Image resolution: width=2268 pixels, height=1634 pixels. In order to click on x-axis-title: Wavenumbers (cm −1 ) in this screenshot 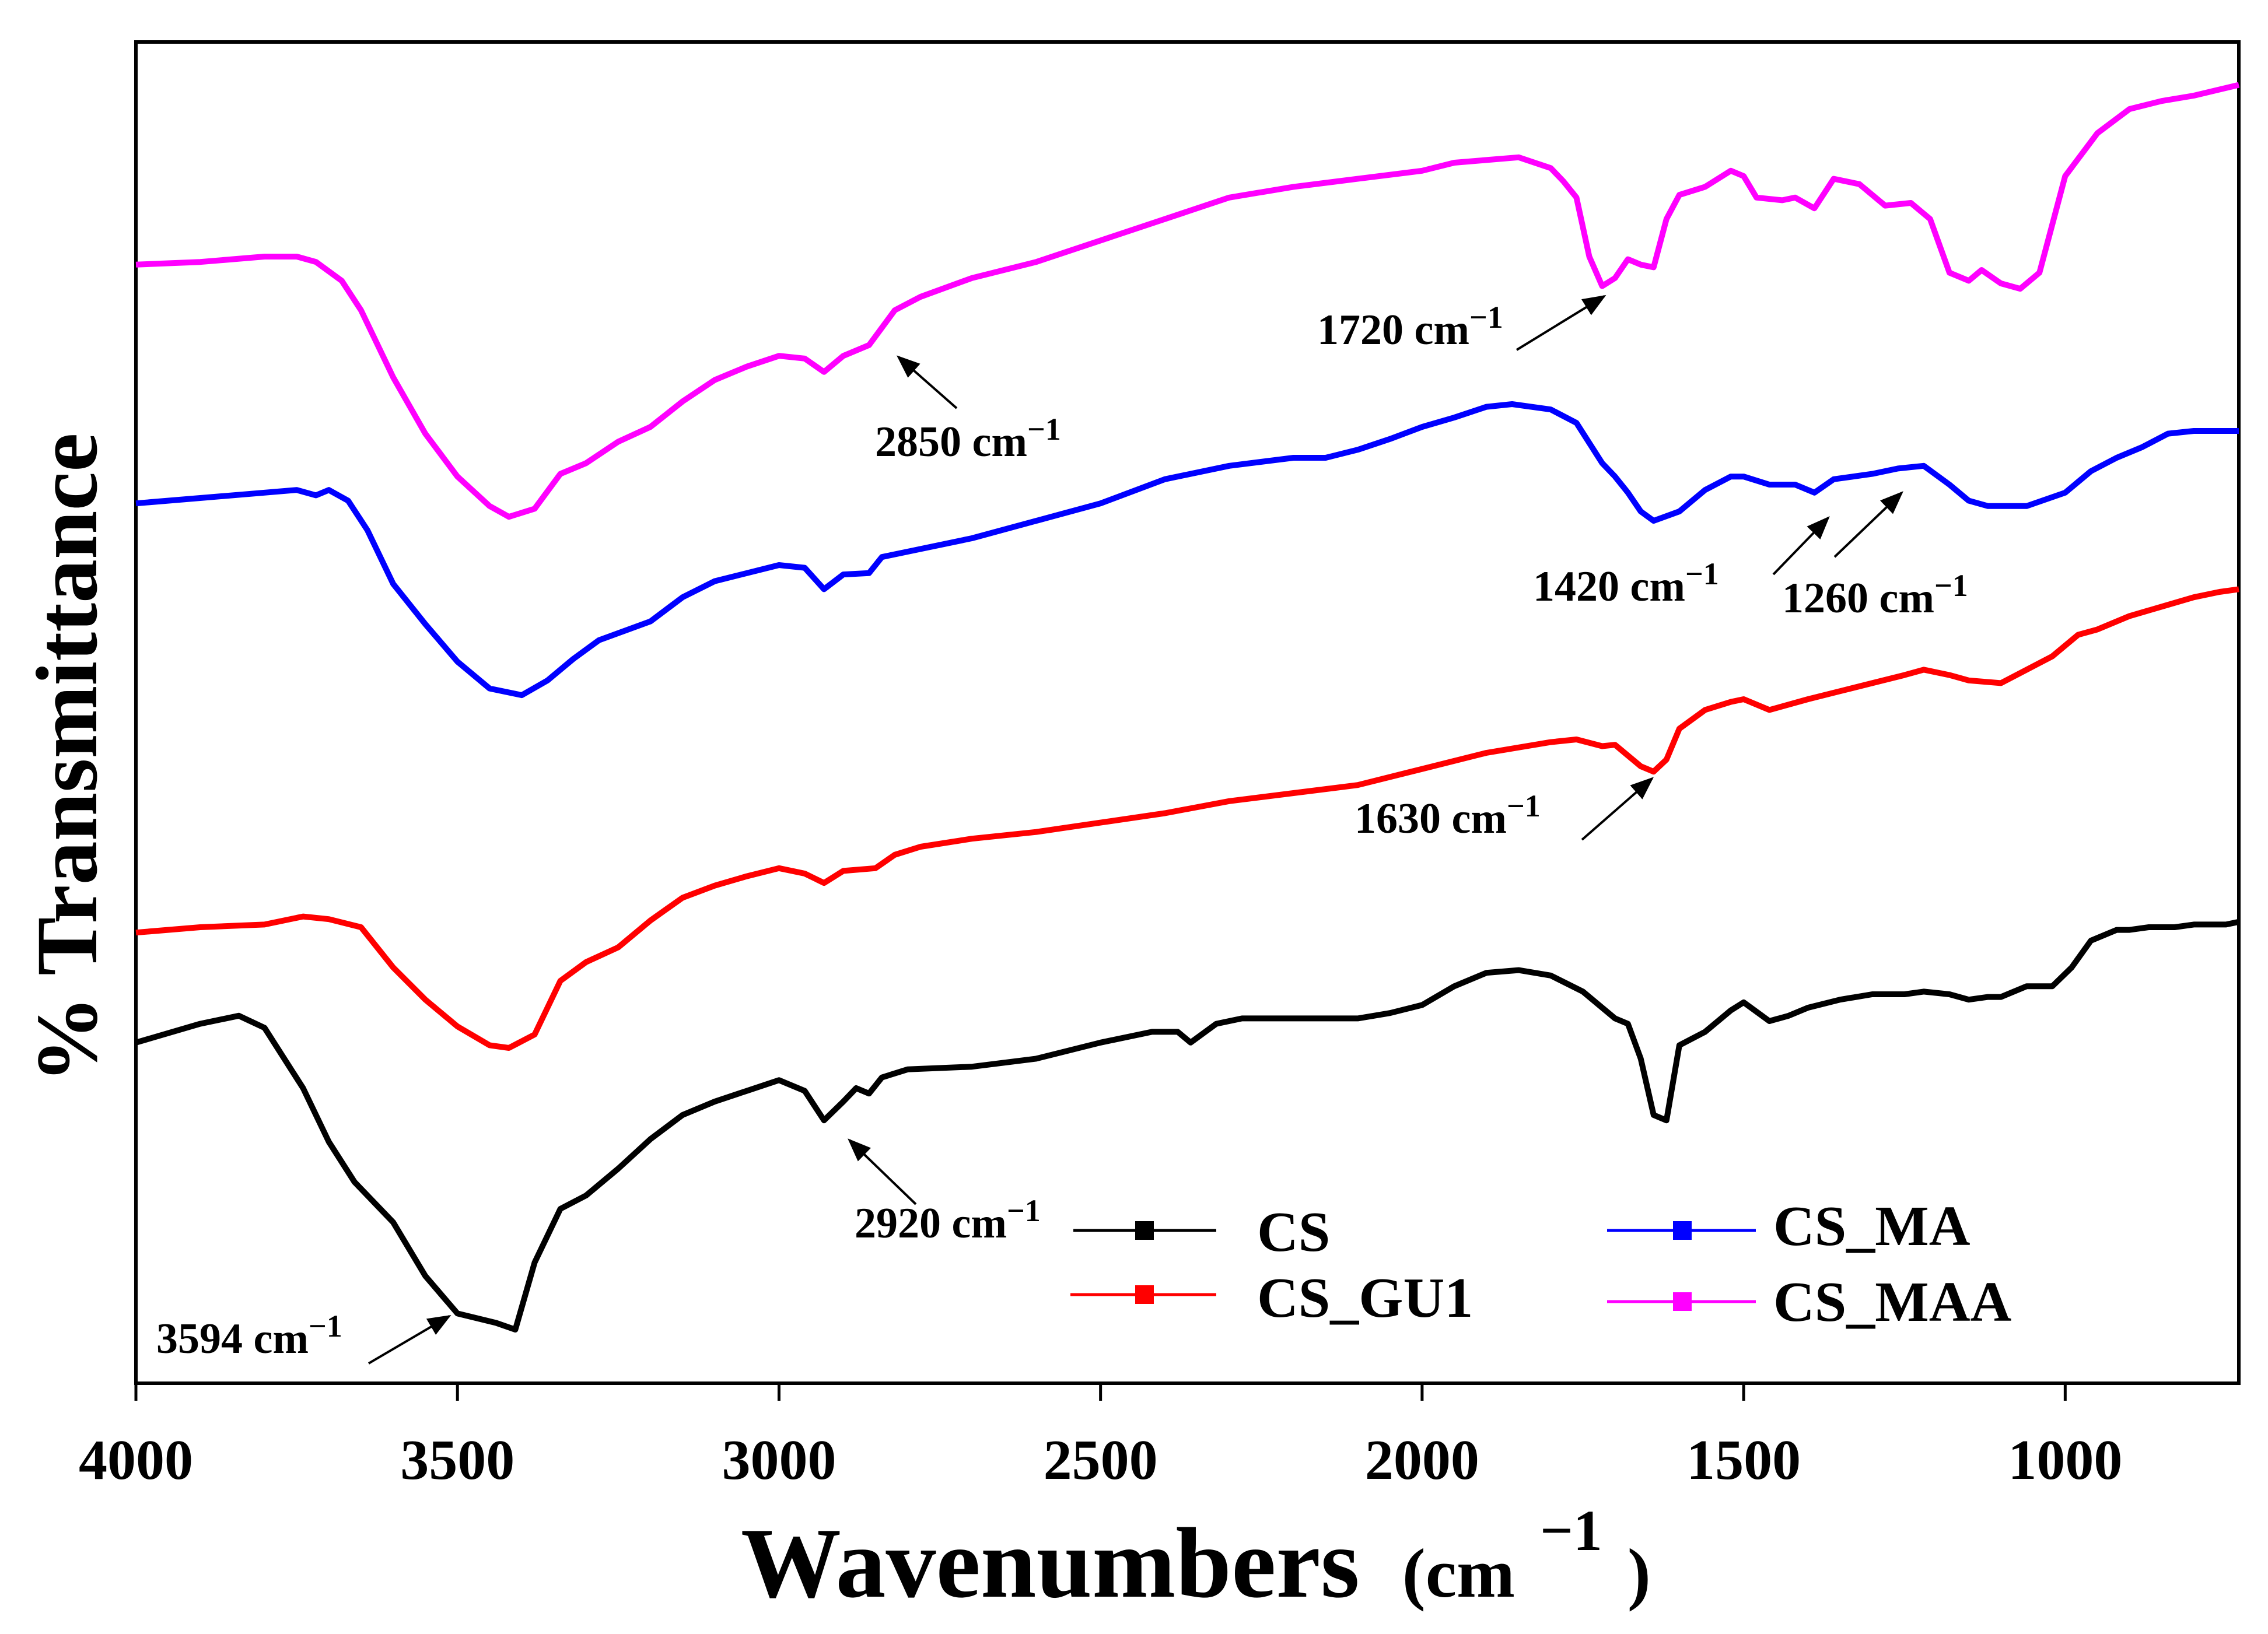, I will do `click(1196, 1540)`.